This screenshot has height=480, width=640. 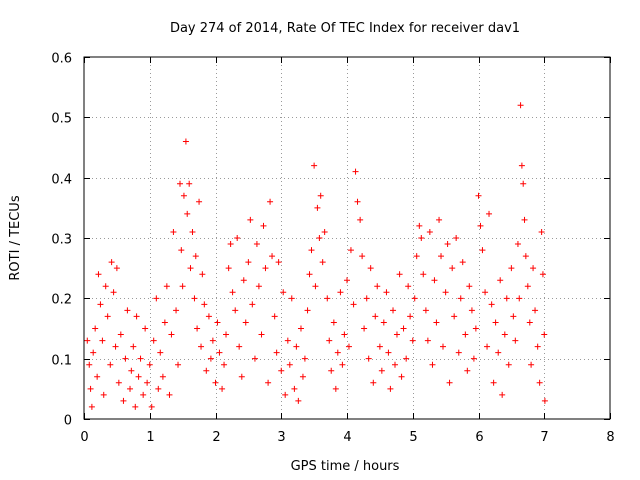 What do you see at coordinates (61, 119) in the screenshot?
I see `y-tick-label: 0.5` at bounding box center [61, 119].